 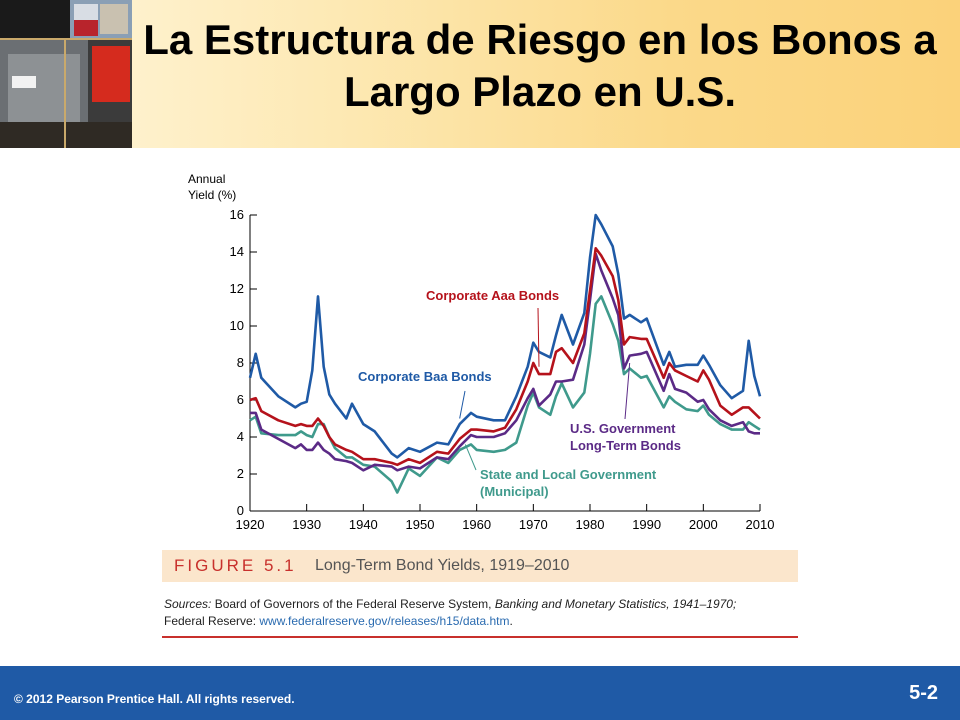 I want to click on y-tick-label: 0, so click(x=240, y=510).